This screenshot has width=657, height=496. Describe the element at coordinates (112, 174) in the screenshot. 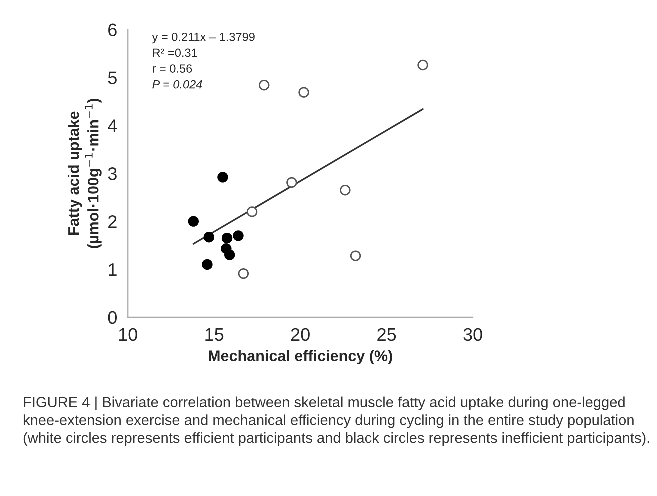

I see `y-tick-label: 3` at that location.